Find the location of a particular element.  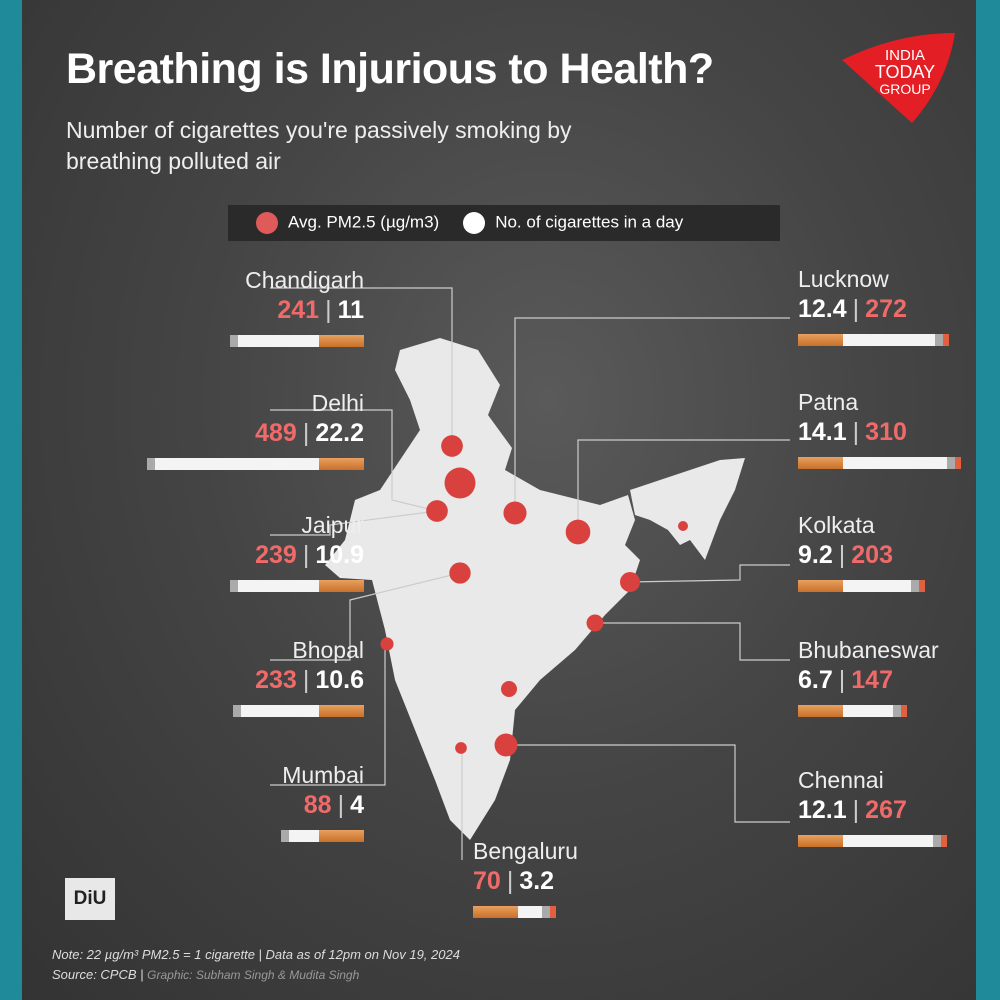

city-kolkata: Kolkata 9.2 | 203 is located at coordinates (899, 552).